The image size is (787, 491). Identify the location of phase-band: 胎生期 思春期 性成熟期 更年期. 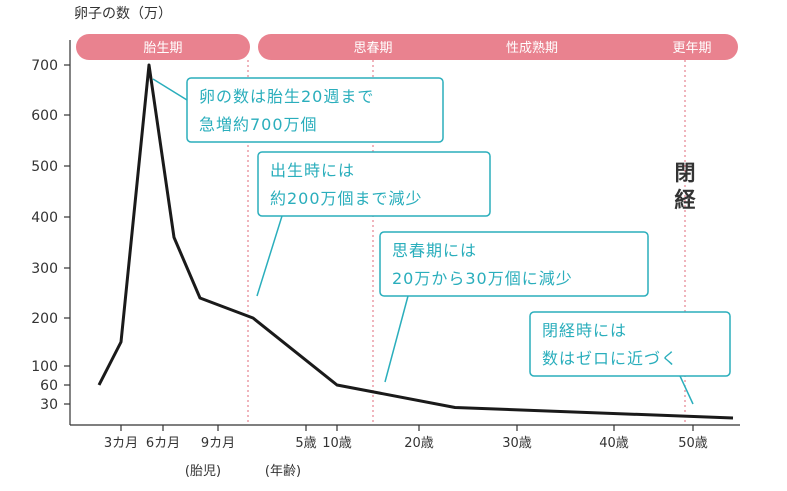
(407, 47).